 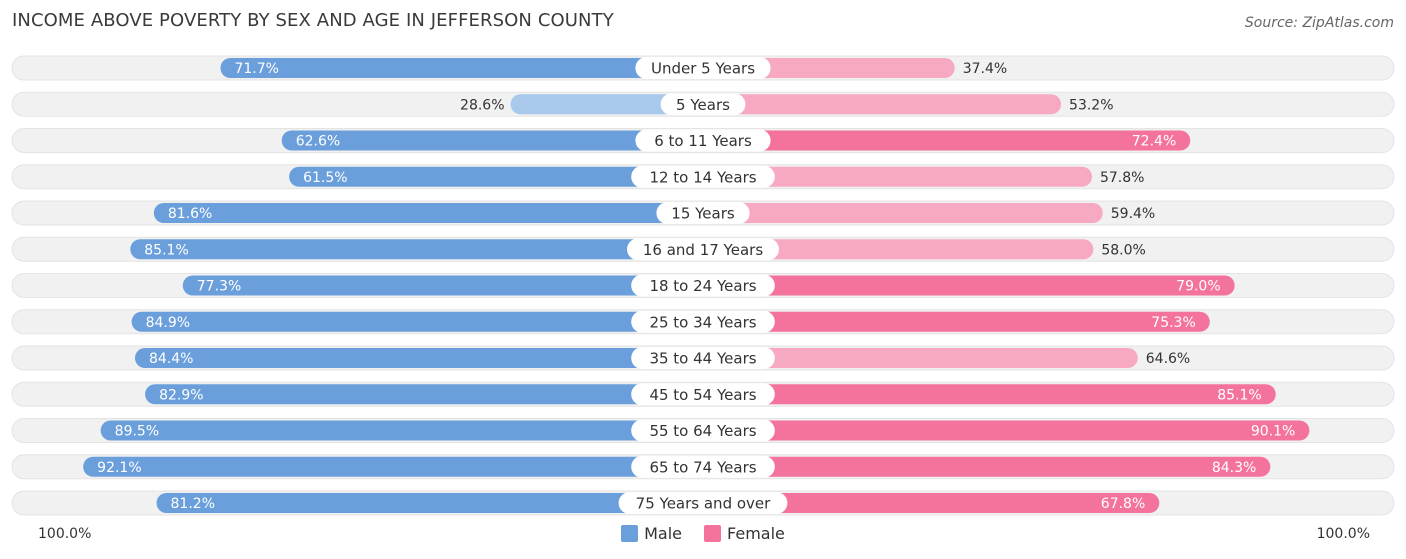 What do you see at coordinates (1239, 395) in the screenshot?
I see `female-value-label: 85.1%` at bounding box center [1239, 395].